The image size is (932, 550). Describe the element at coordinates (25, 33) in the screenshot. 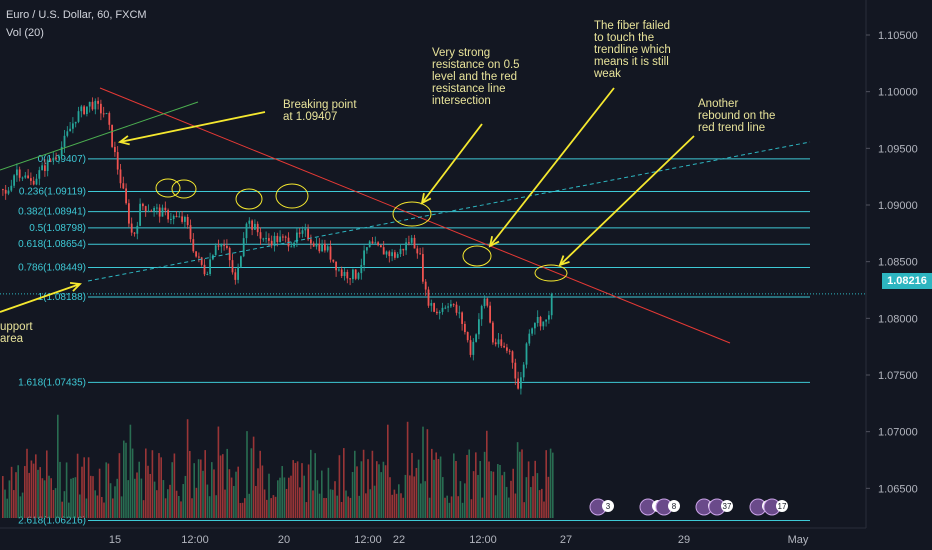

I see `volume-indicator-label: Vol (20)` at that location.